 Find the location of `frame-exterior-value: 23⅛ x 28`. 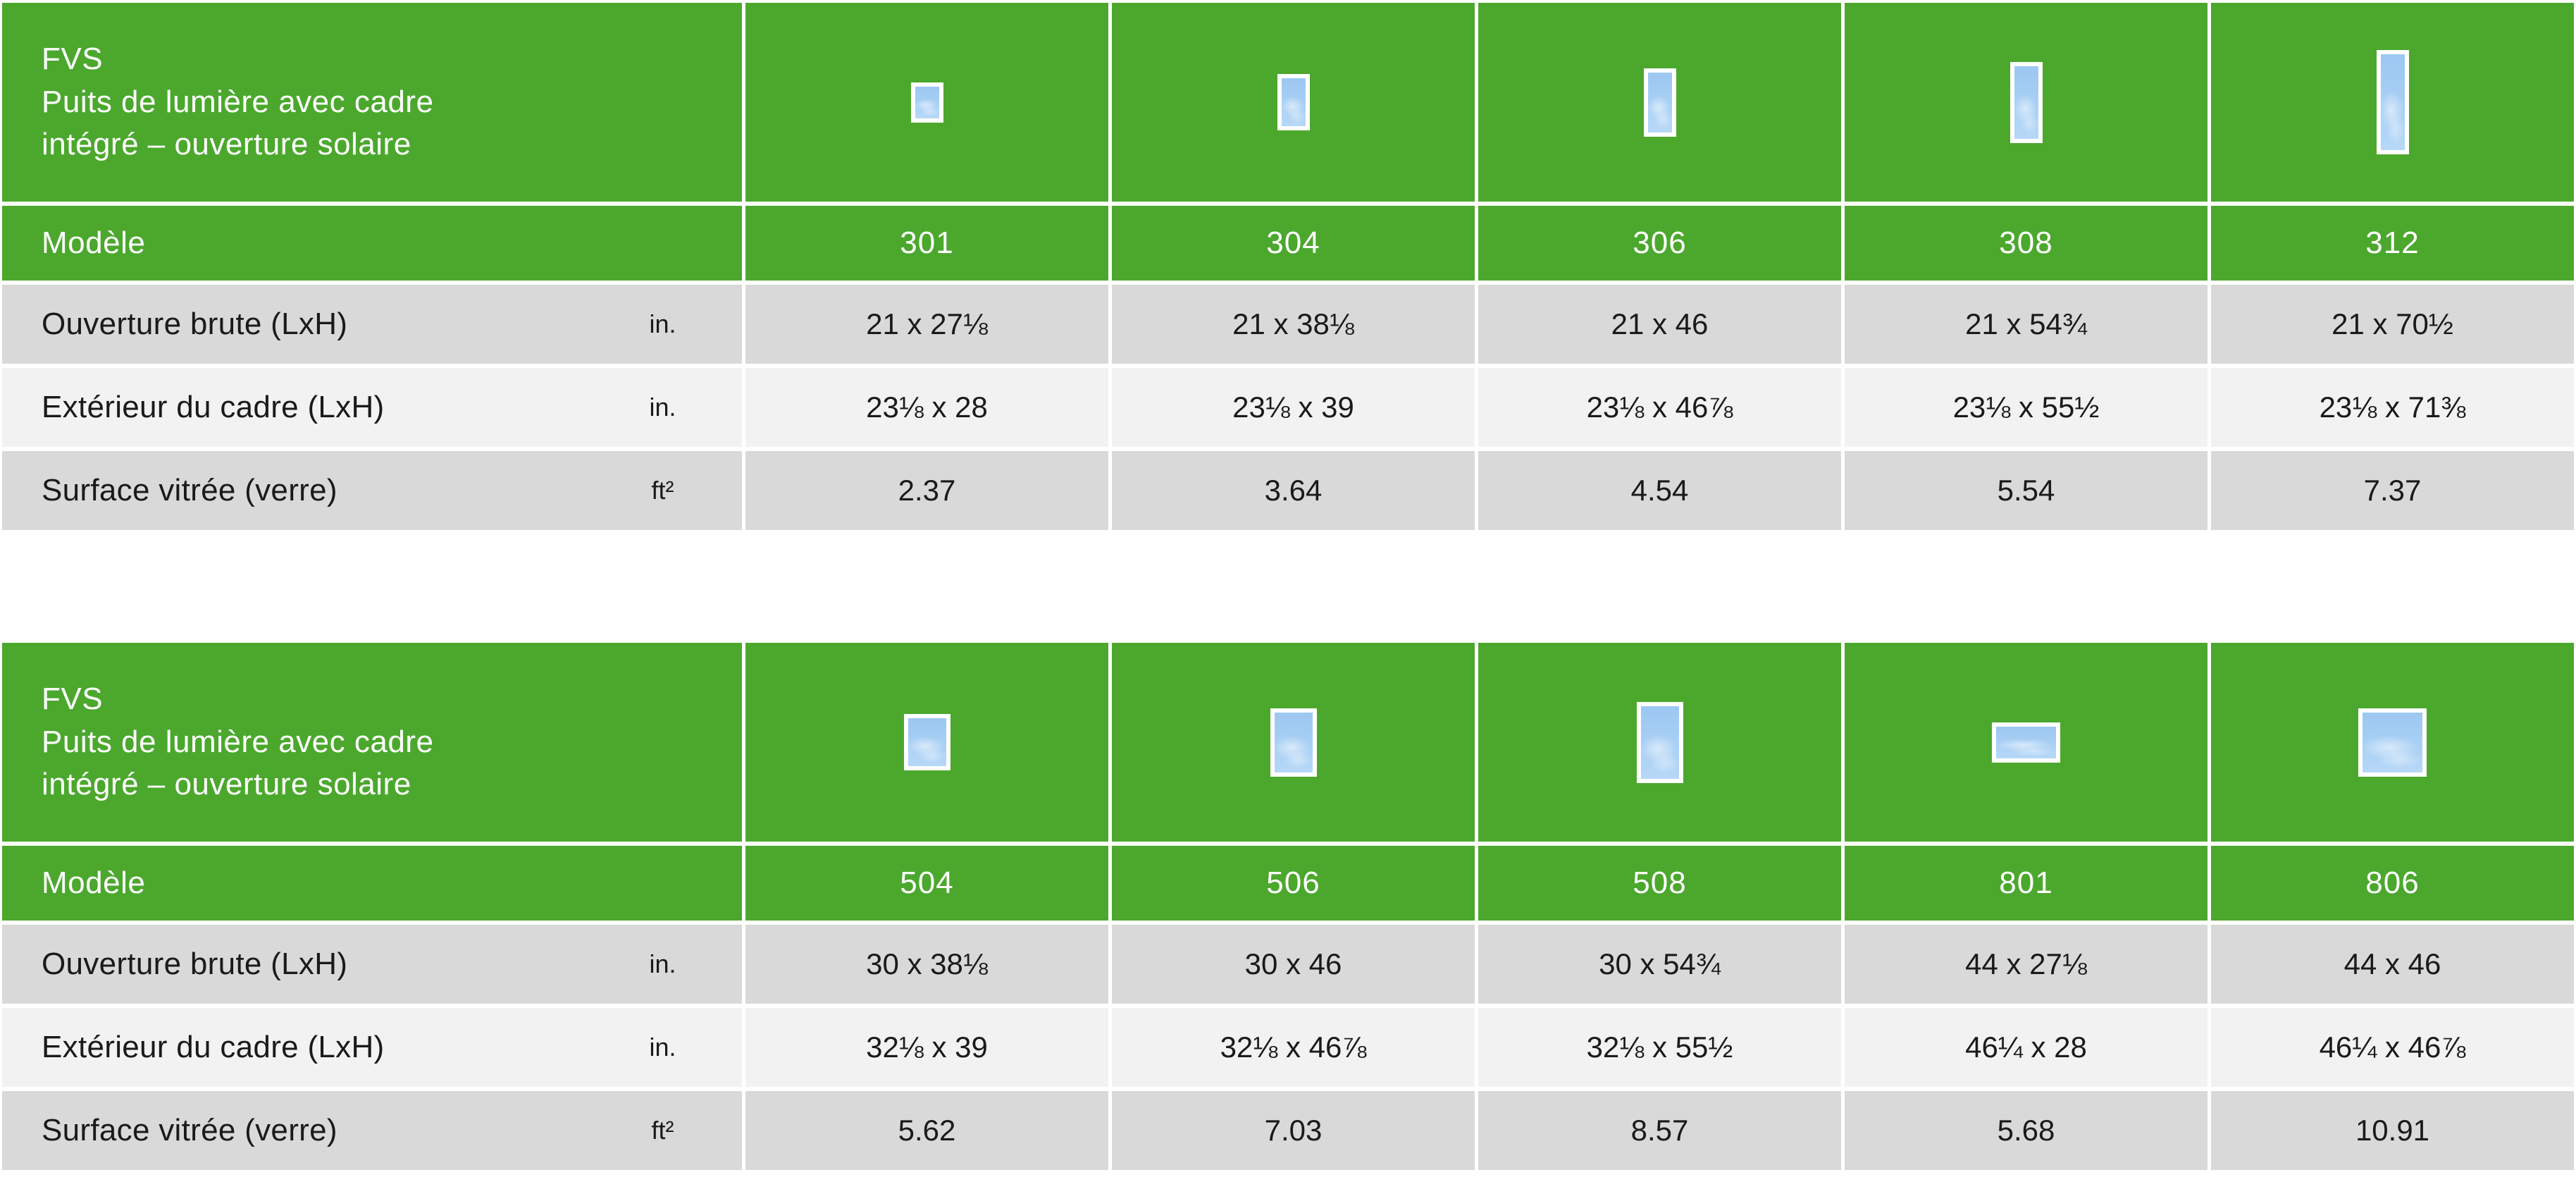

frame-exterior-value: 23⅛ x 28 is located at coordinates (926, 407).